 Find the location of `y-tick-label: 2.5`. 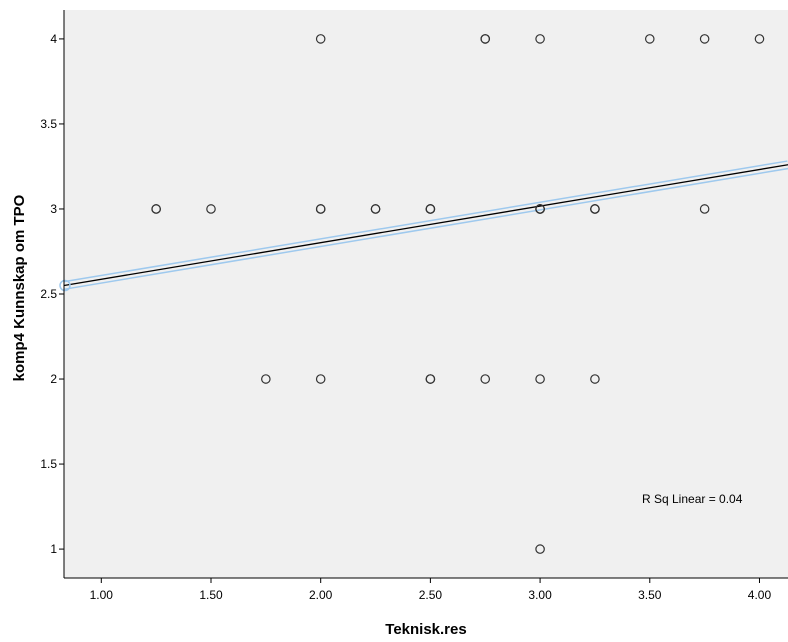

y-tick-label: 2.5 is located at coordinates (48, 294).